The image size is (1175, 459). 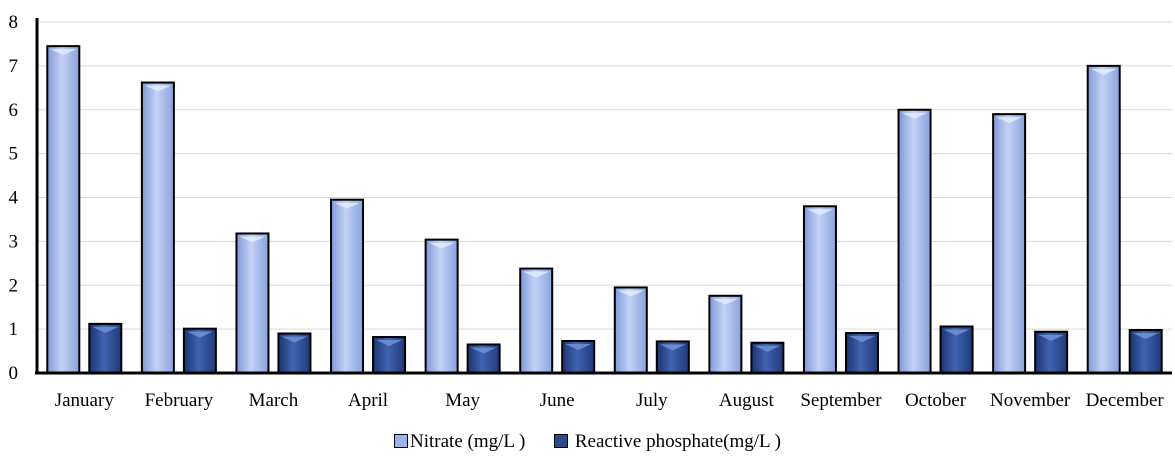 I want to click on y-tick-label: 7, so click(x=14, y=66).